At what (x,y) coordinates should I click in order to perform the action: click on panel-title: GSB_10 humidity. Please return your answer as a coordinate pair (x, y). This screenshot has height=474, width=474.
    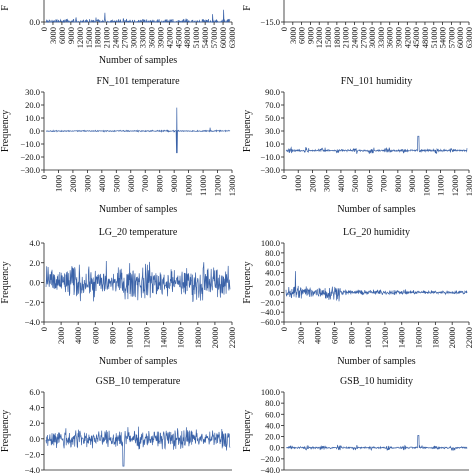
    Looking at the image, I should click on (376, 381).